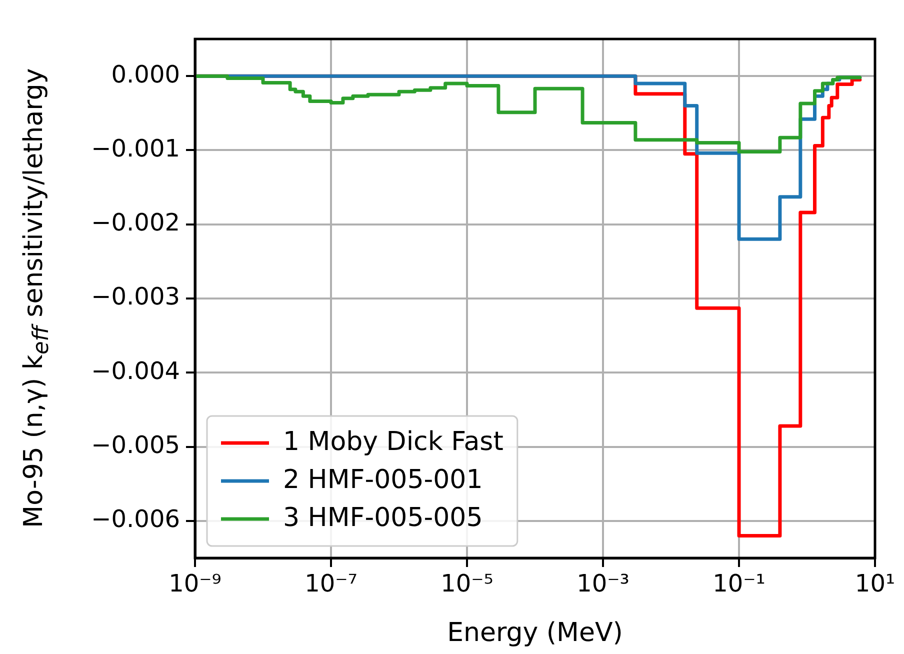 The image size is (904, 654). Describe the element at coordinates (135, 148) in the screenshot. I see `y-tick-label: −0.001` at that location.